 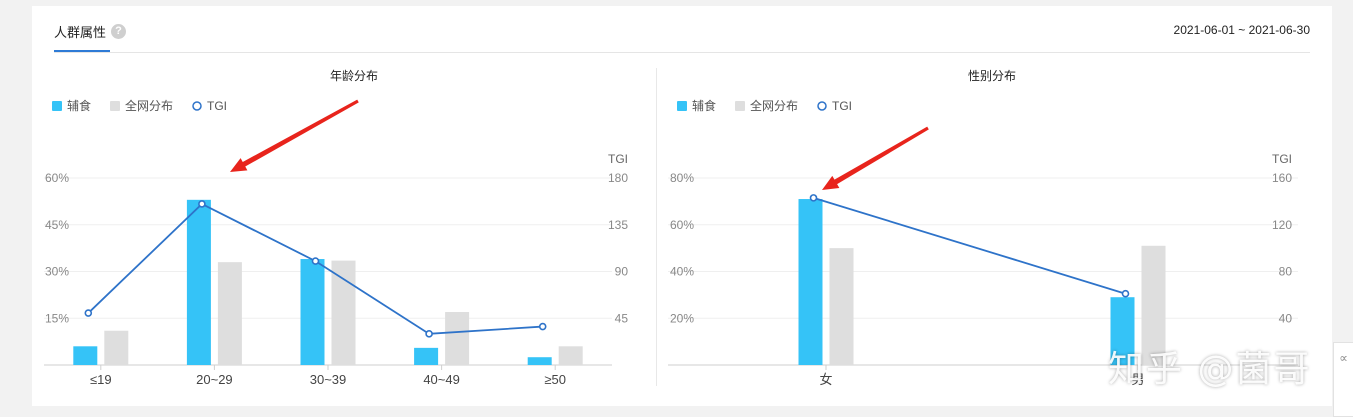 I want to click on x-tick-label: 20~29, so click(x=214, y=379).